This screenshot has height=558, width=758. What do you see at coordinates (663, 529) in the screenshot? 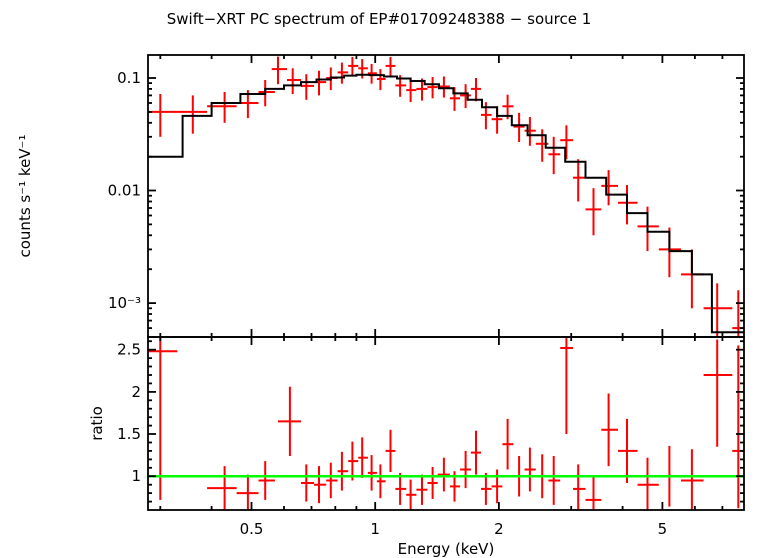
I see `xtick-label: 5` at bounding box center [663, 529].